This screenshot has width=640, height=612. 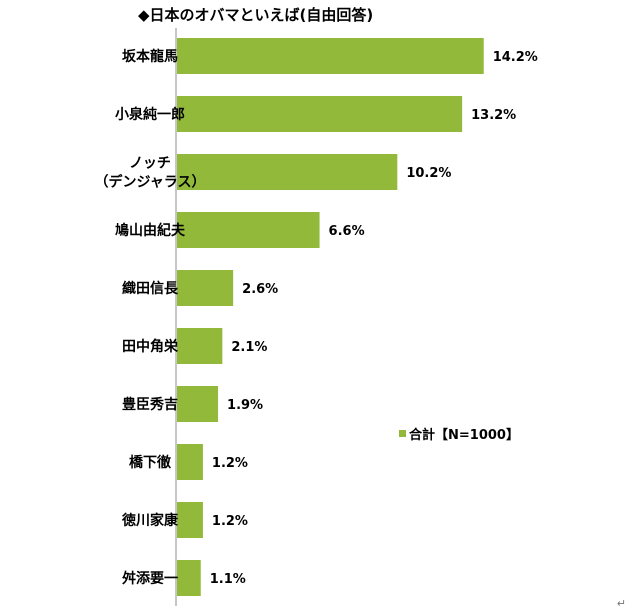 I want to click on data-label: 14.2%, so click(x=515, y=57).